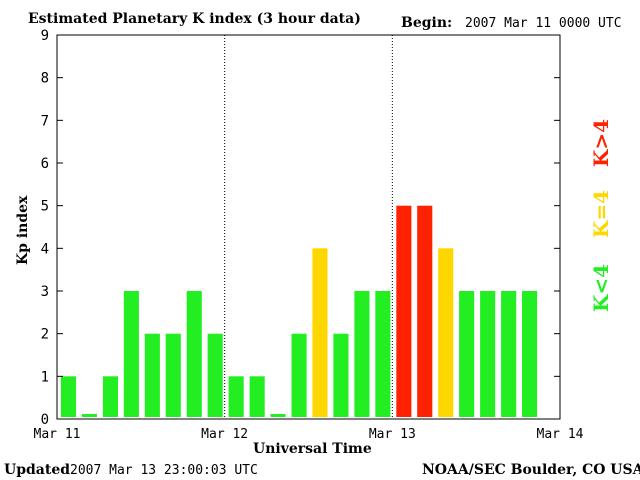 The height and width of the screenshot is (480, 640). What do you see at coordinates (601, 143) in the screenshot?
I see `legend-high: K>4` at bounding box center [601, 143].